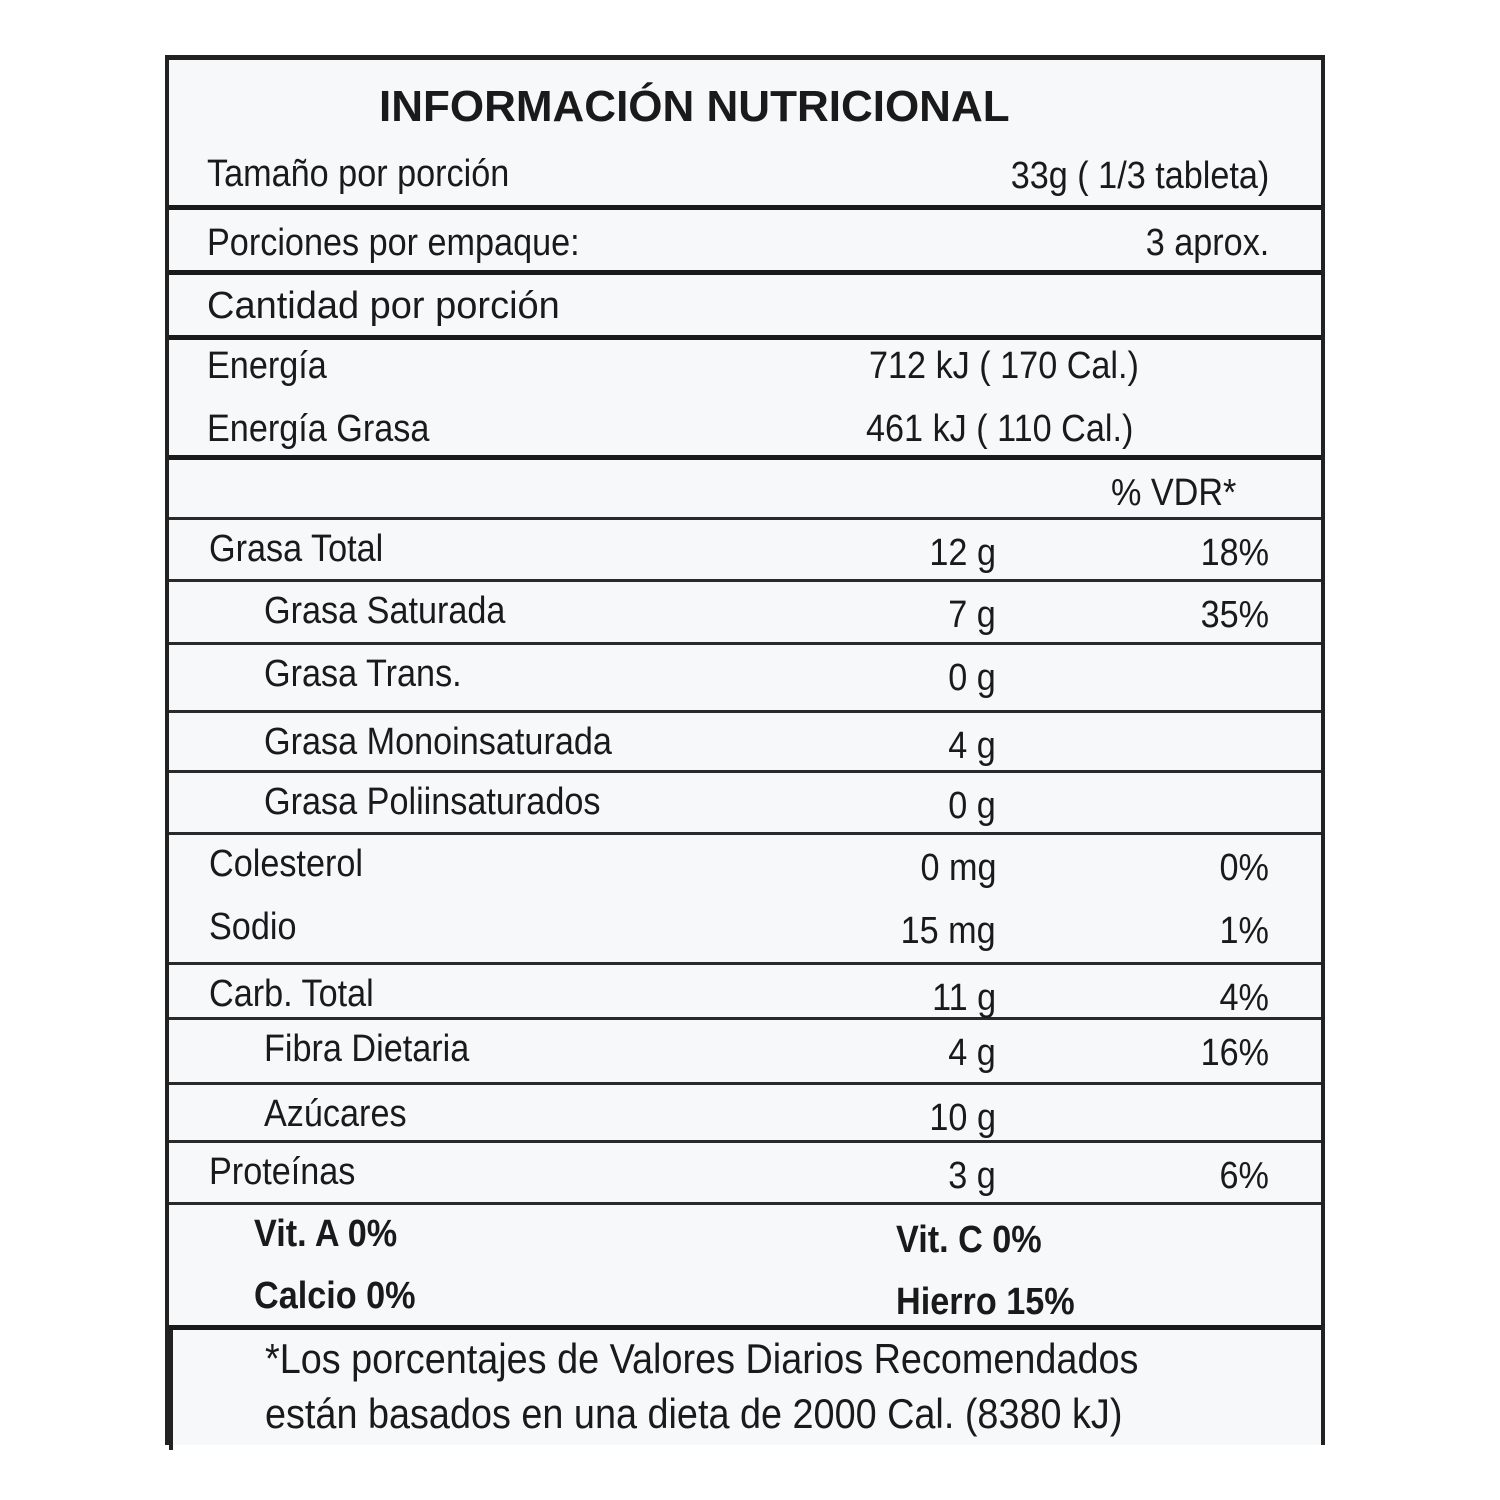 The height and width of the screenshot is (1500, 1500). I want to click on serving-size-value: 33g ( 1/3 tableta), so click(1139, 176).